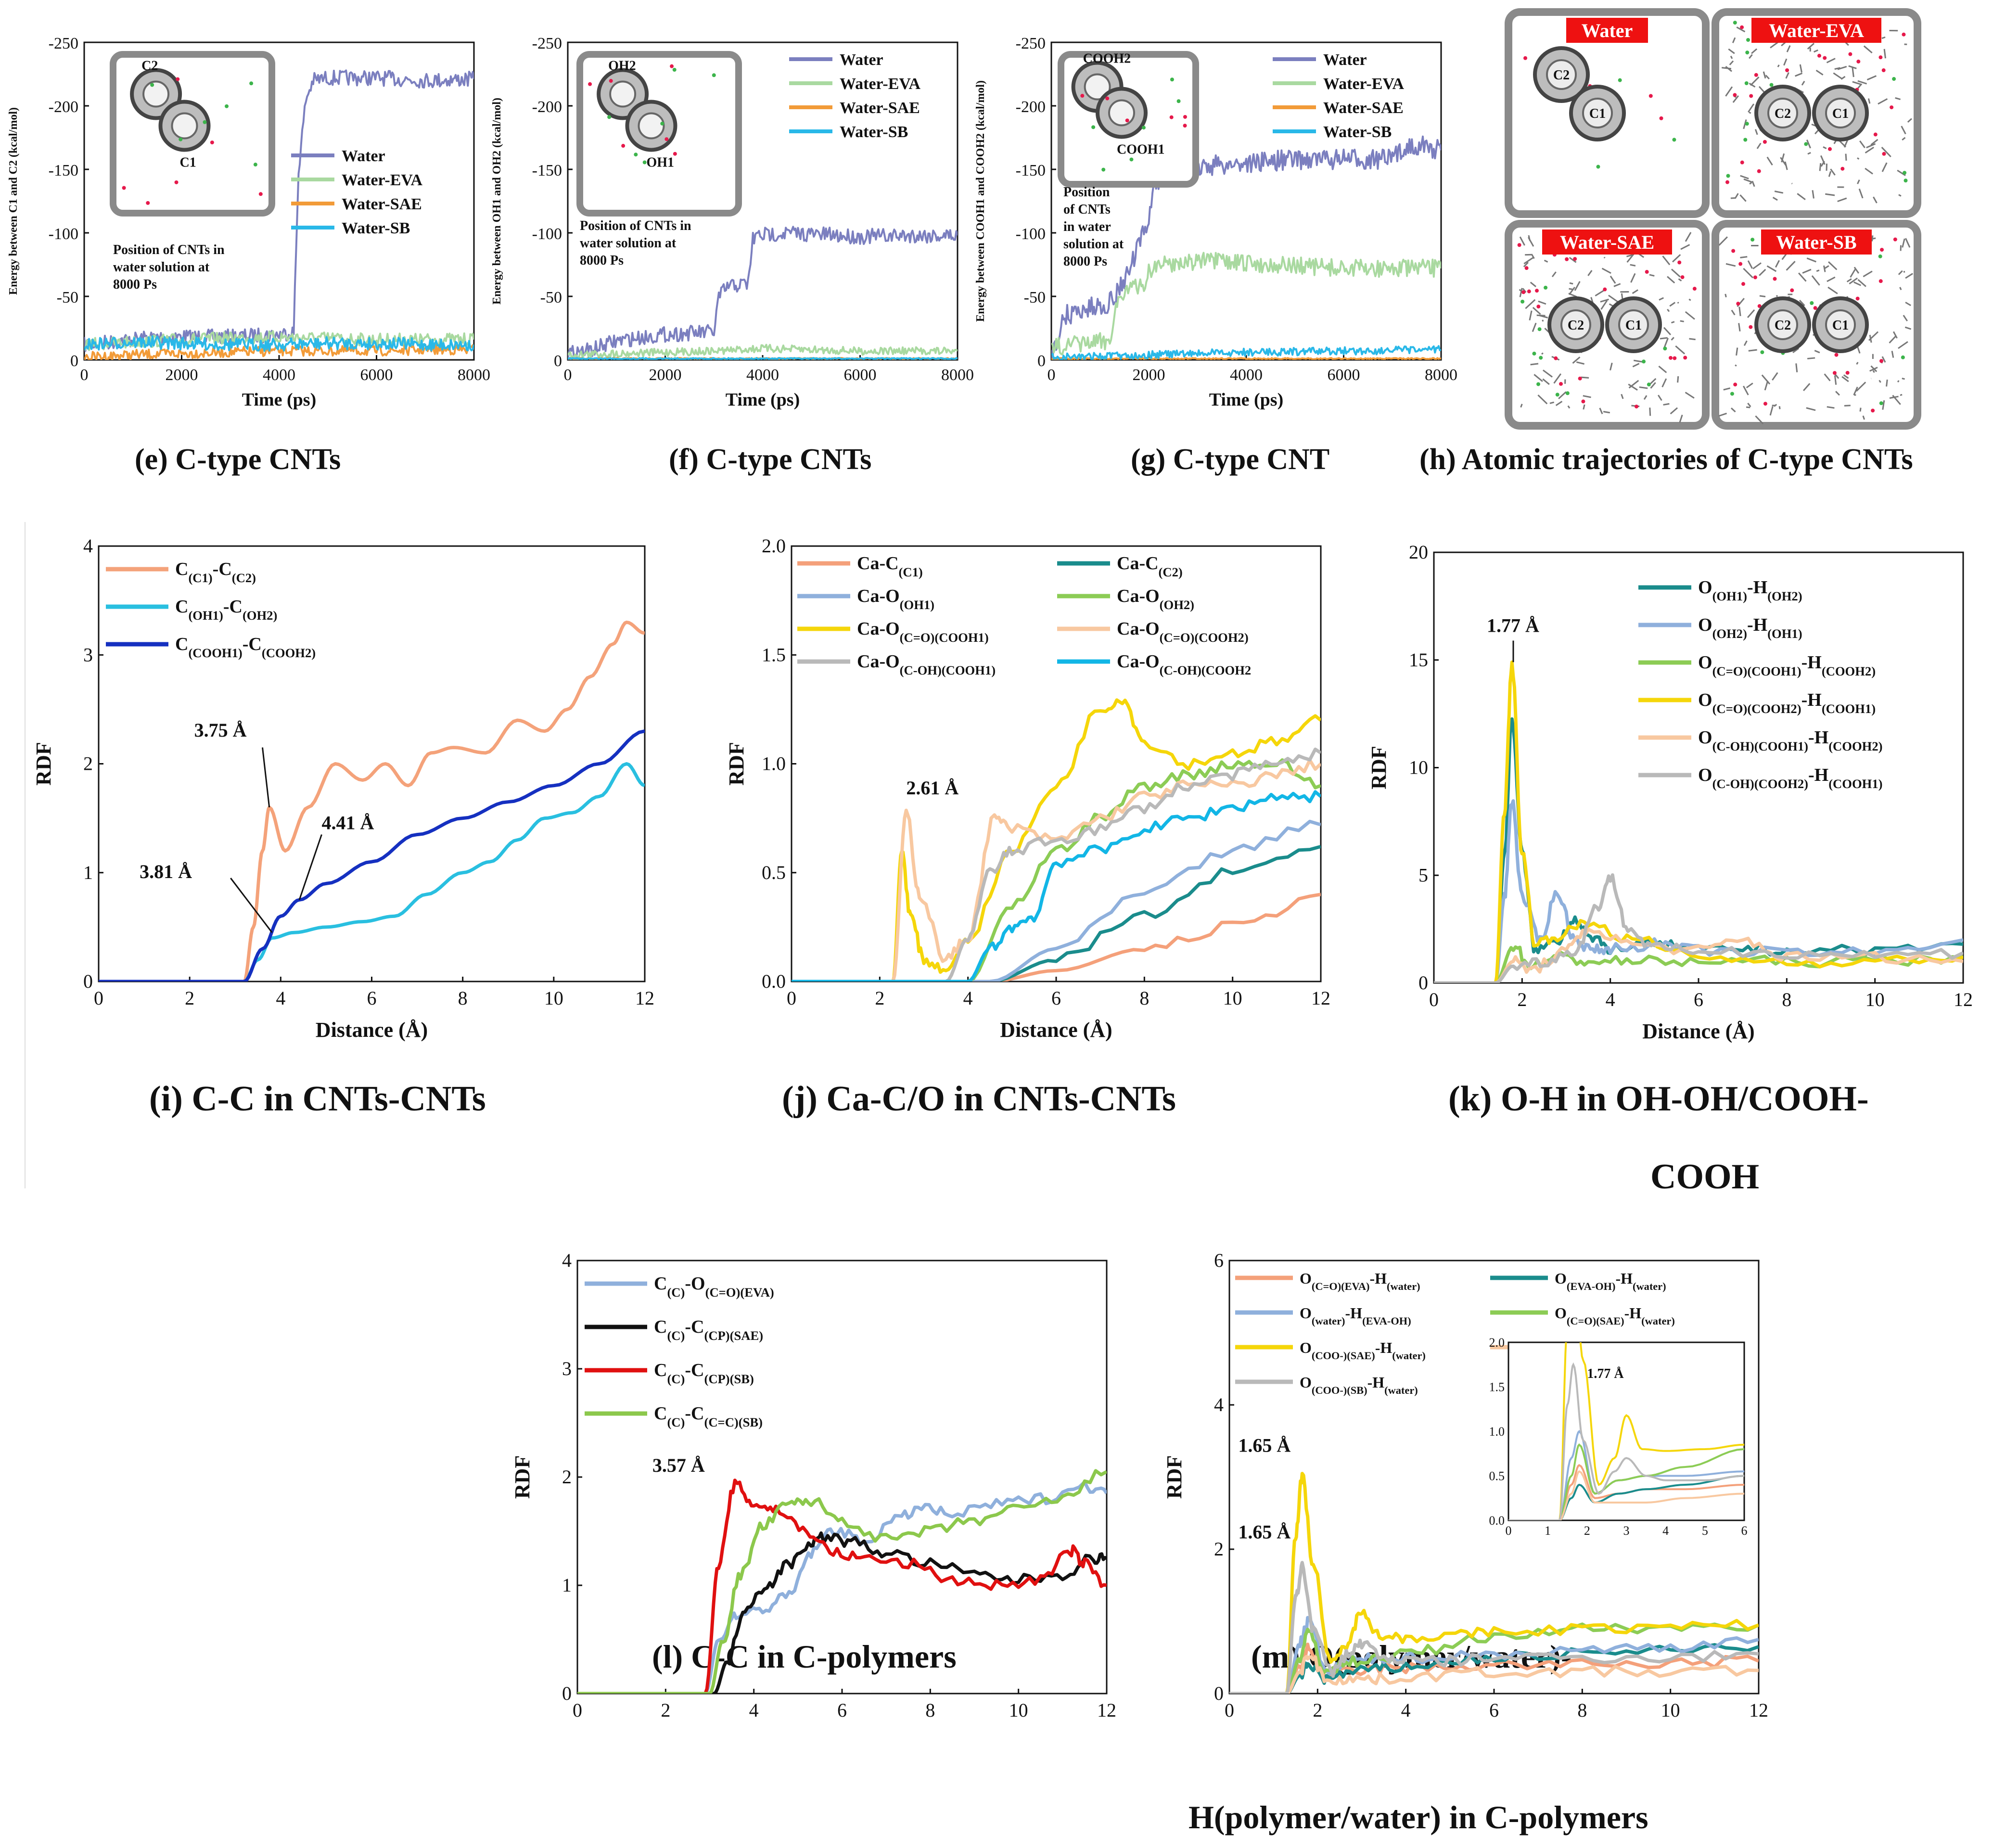 This screenshot has height=1848, width=1993. What do you see at coordinates (215, 572) in the screenshot?
I see `legend-label: C(C1)-C(C2)` at bounding box center [215, 572].